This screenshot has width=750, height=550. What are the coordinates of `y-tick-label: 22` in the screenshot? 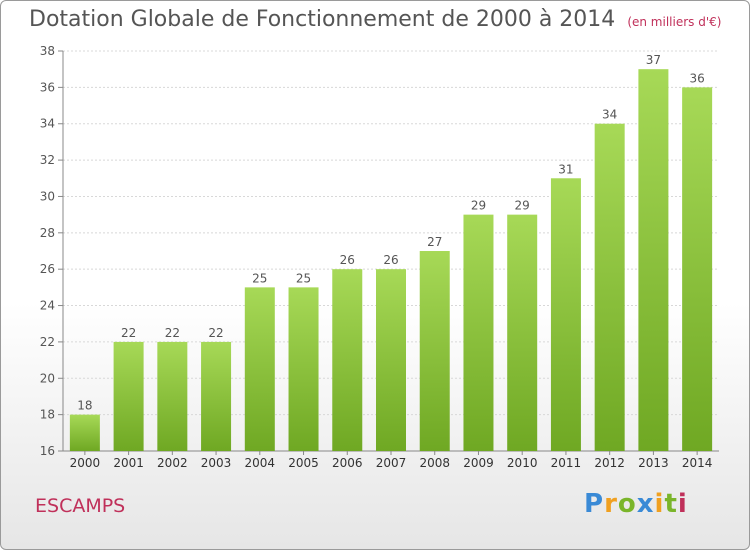 It's located at (47, 342).